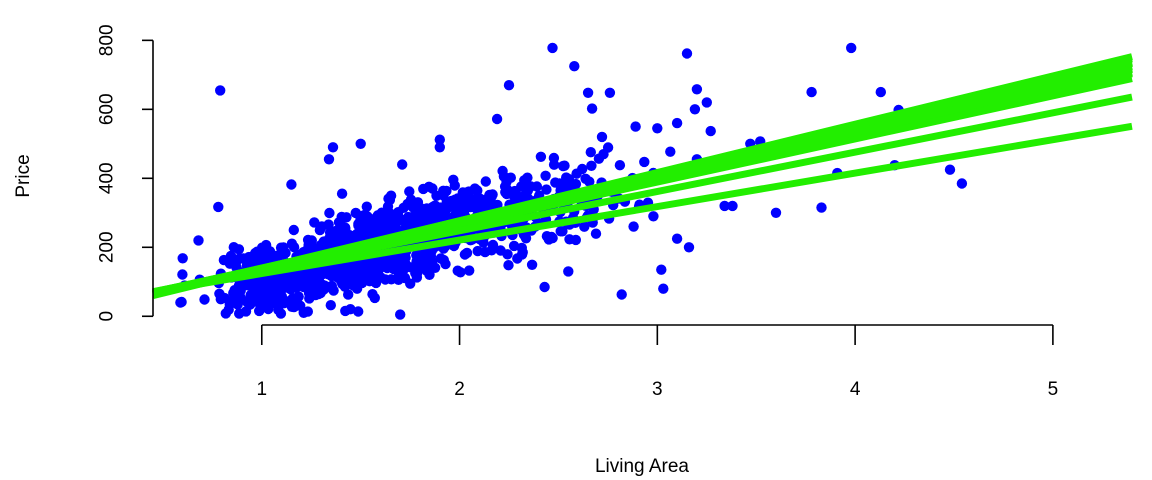 Image resolution: width=1152 pixels, height=480 pixels. Describe the element at coordinates (459, 389) in the screenshot. I see `x-tick-label: 2` at that location.